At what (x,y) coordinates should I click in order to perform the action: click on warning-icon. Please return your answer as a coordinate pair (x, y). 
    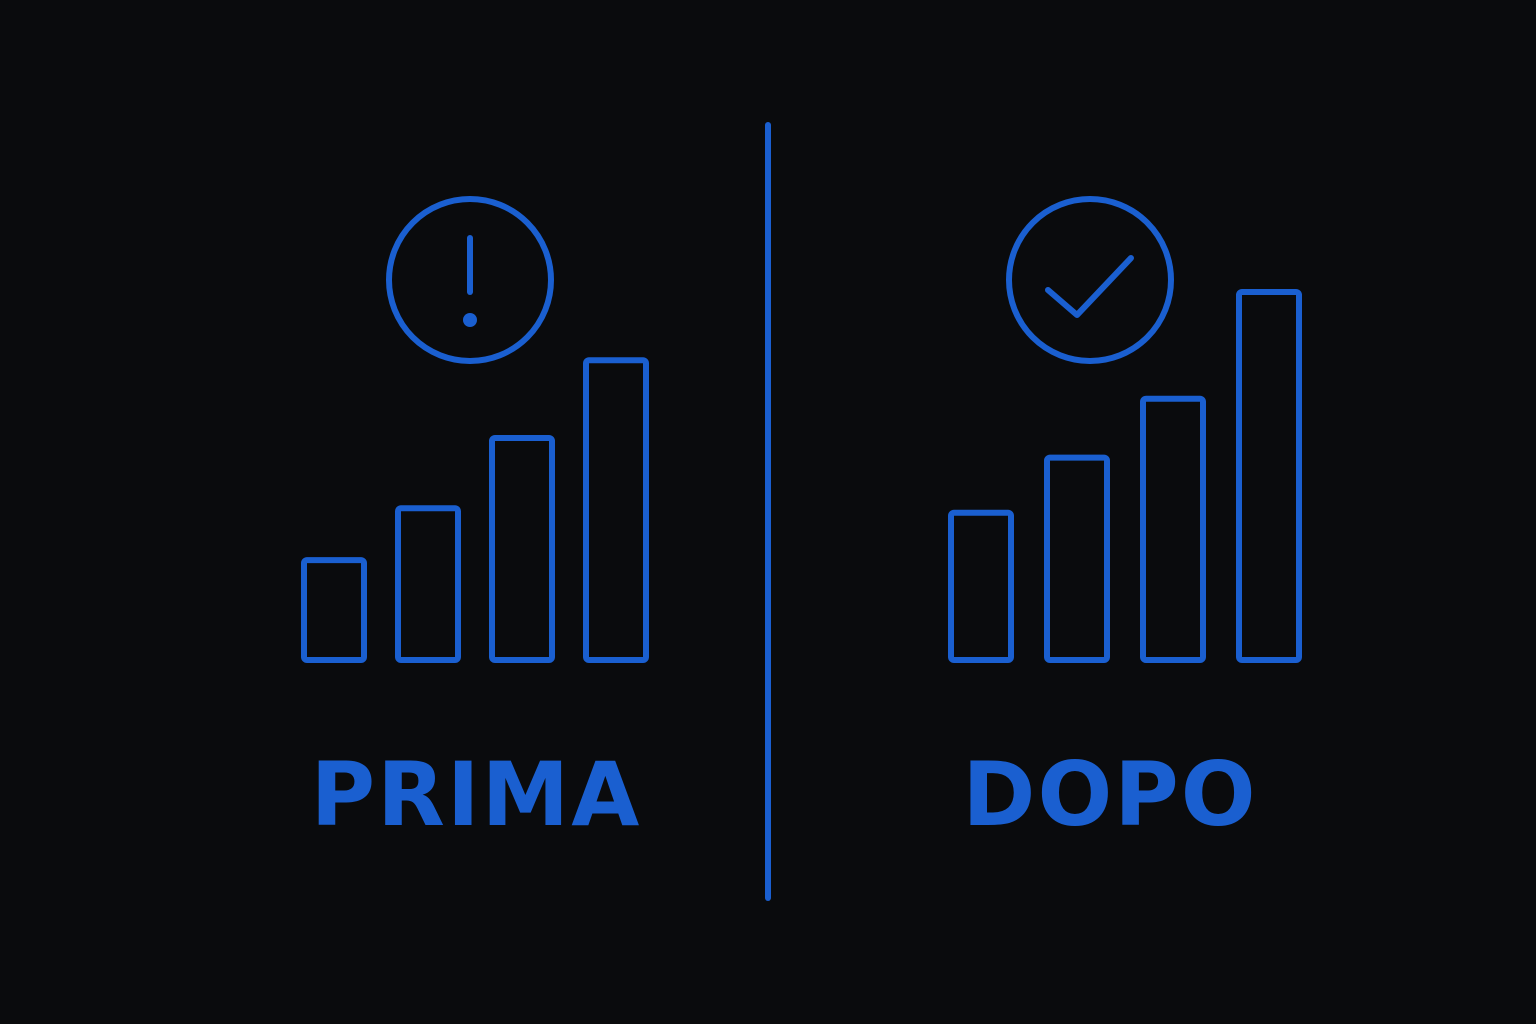
    Looking at the image, I should click on (470, 280).